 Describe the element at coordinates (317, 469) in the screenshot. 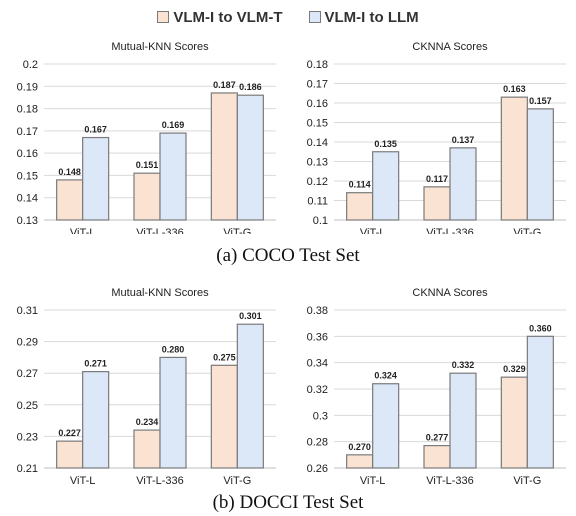

I see `y-tick-label: 0.26` at that location.